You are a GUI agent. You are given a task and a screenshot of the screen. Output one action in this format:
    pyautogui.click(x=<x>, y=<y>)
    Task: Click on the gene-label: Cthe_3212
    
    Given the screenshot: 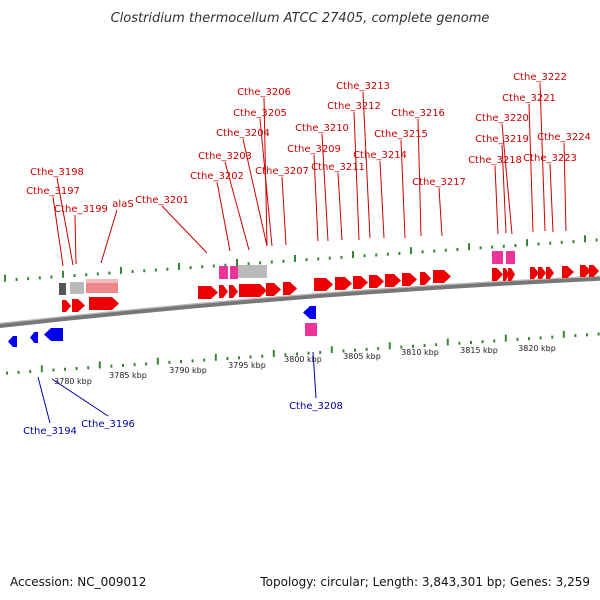 What is the action you would take?
    pyautogui.click(x=354, y=106)
    